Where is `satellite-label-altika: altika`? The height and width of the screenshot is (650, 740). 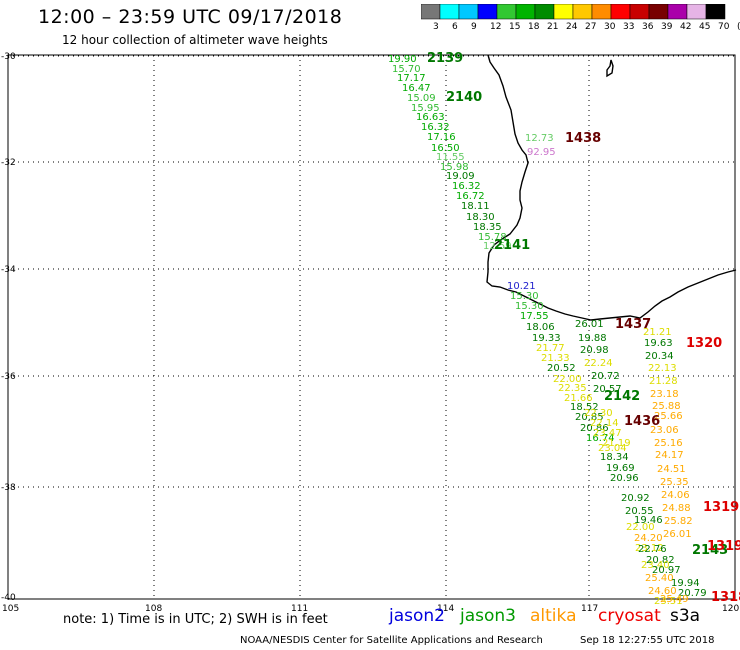
satellite-label-altika: altika is located at coordinates (553, 616).